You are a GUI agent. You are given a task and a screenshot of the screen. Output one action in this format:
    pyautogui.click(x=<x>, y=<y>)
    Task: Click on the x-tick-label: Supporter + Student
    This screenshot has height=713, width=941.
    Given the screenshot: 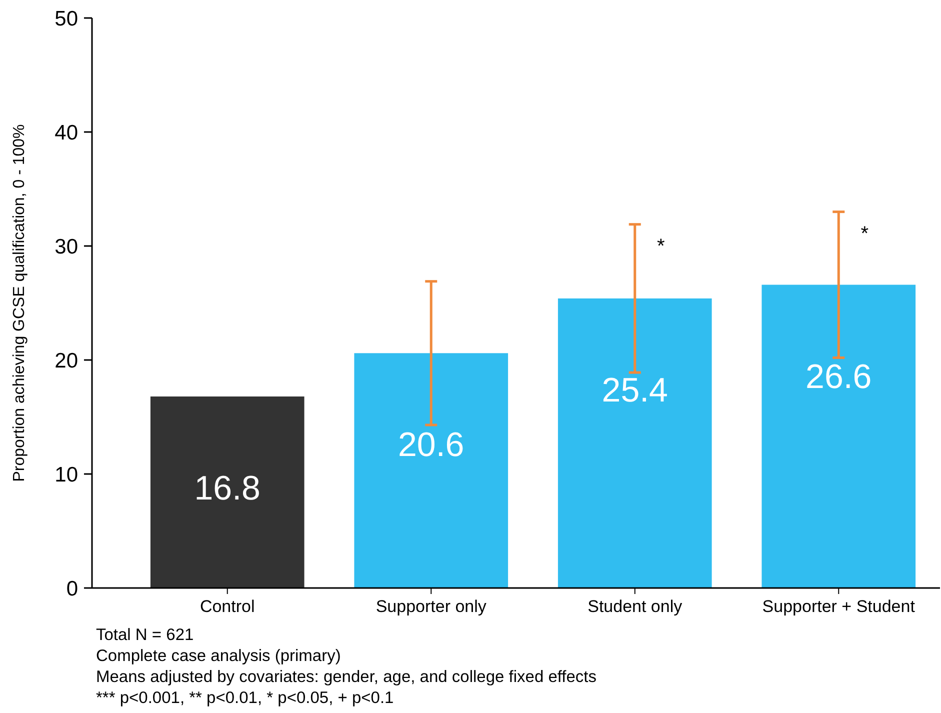 What is the action you would take?
    pyautogui.click(x=839, y=606)
    